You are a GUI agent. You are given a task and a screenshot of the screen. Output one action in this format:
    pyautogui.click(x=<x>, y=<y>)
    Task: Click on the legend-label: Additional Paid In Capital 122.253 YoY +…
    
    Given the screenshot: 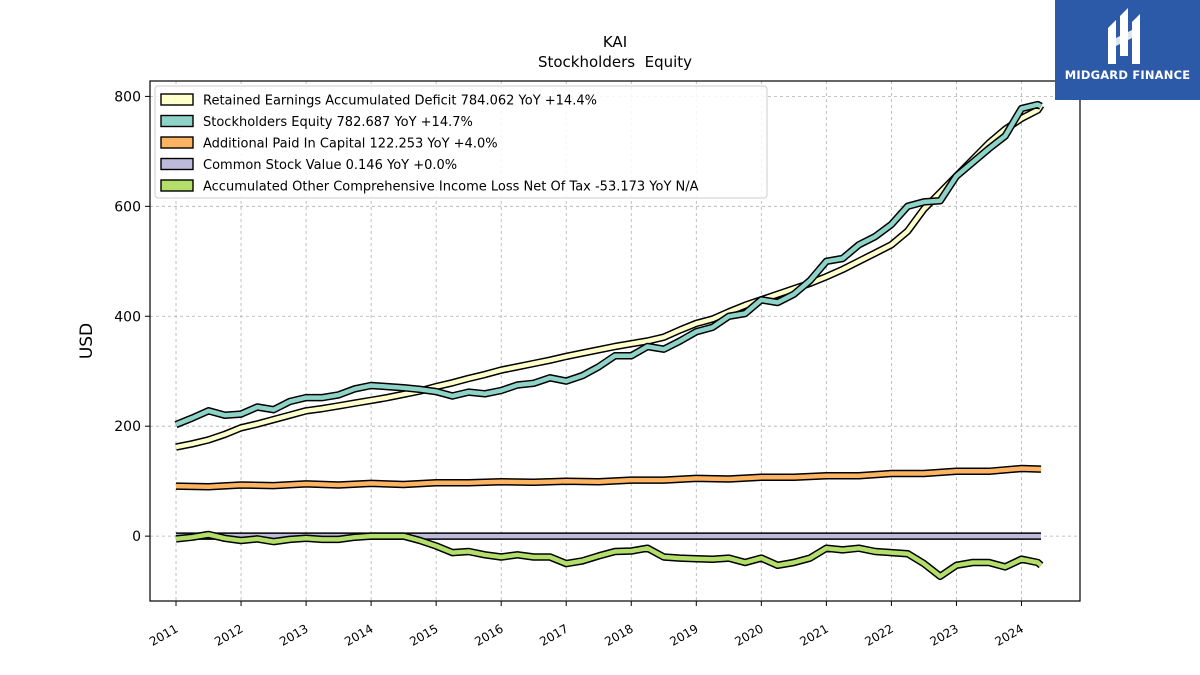 What is the action you would take?
    pyautogui.click(x=350, y=144)
    